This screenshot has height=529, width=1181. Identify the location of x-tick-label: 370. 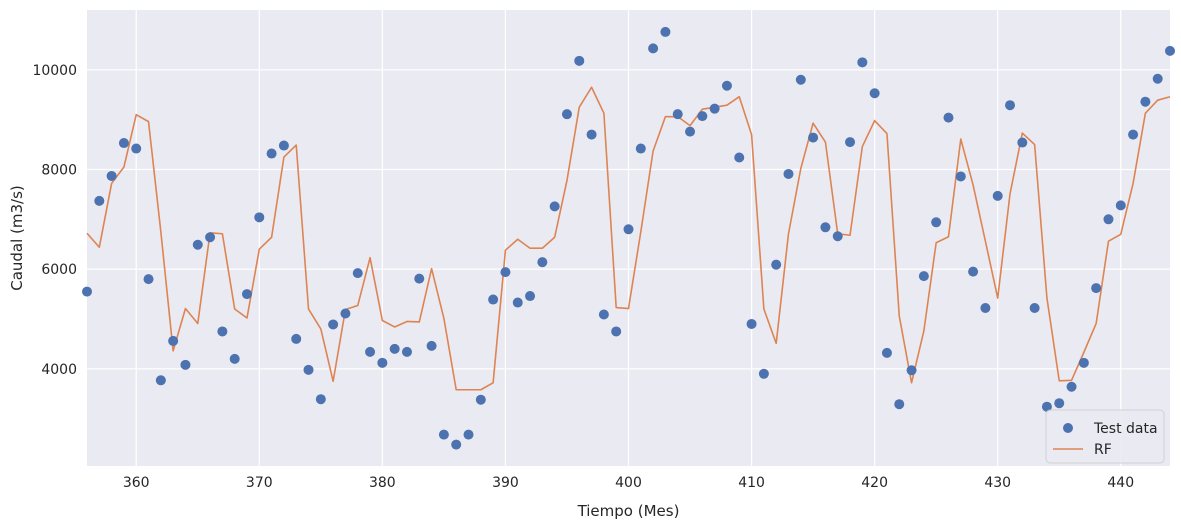
(259, 483).